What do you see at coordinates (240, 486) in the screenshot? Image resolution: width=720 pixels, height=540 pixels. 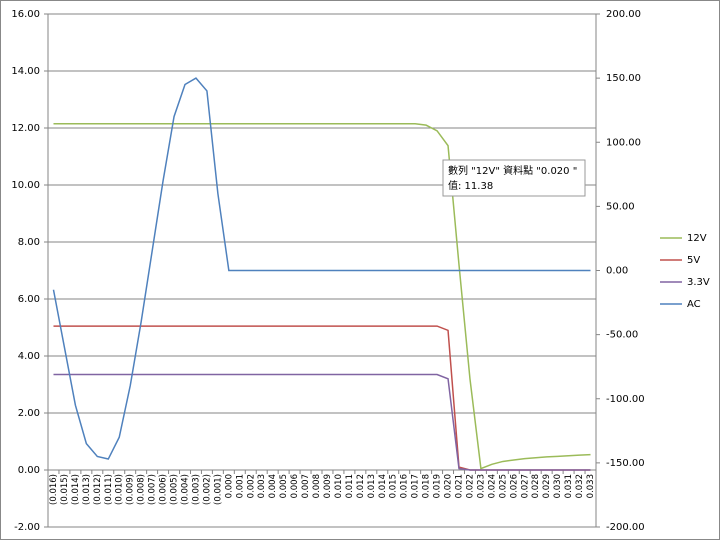 I see `x-tick-label: 0.001` at bounding box center [240, 486].